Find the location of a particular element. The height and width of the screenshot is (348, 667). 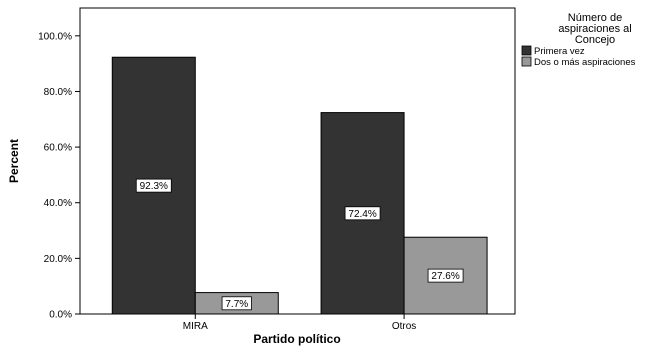

y-tick-label: 60.0% is located at coordinates (58, 148).